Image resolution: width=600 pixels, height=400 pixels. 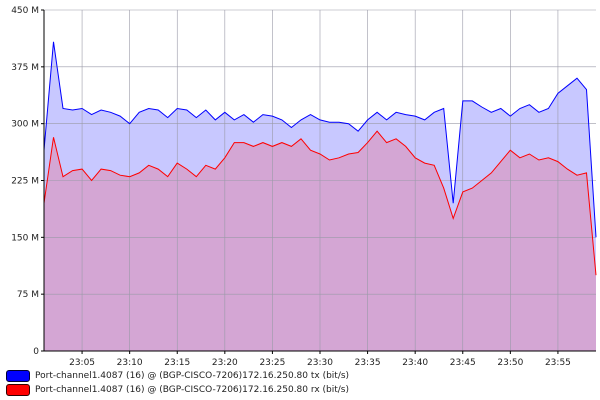 What do you see at coordinates (320, 363) in the screenshot?
I see `x-tick-label-5: 23:30` at bounding box center [320, 363].